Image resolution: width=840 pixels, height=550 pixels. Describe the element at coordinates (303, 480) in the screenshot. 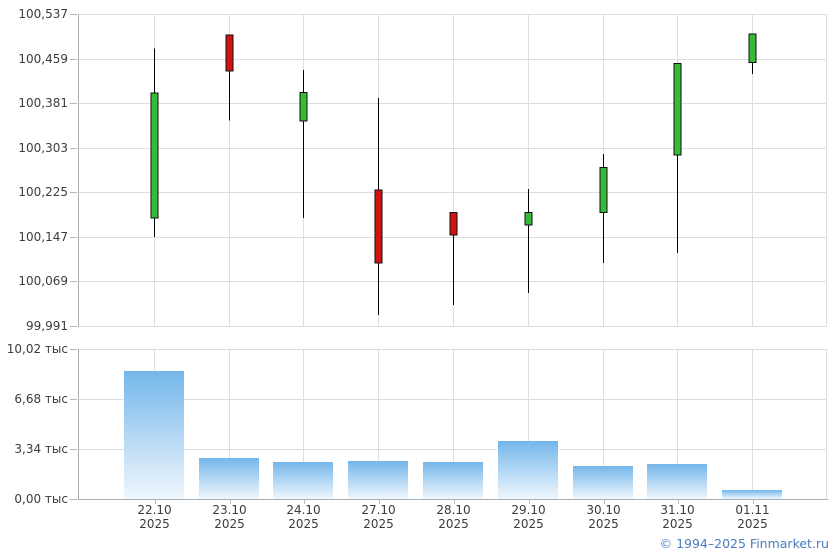

I see `volume-bar-24.10` at that location.